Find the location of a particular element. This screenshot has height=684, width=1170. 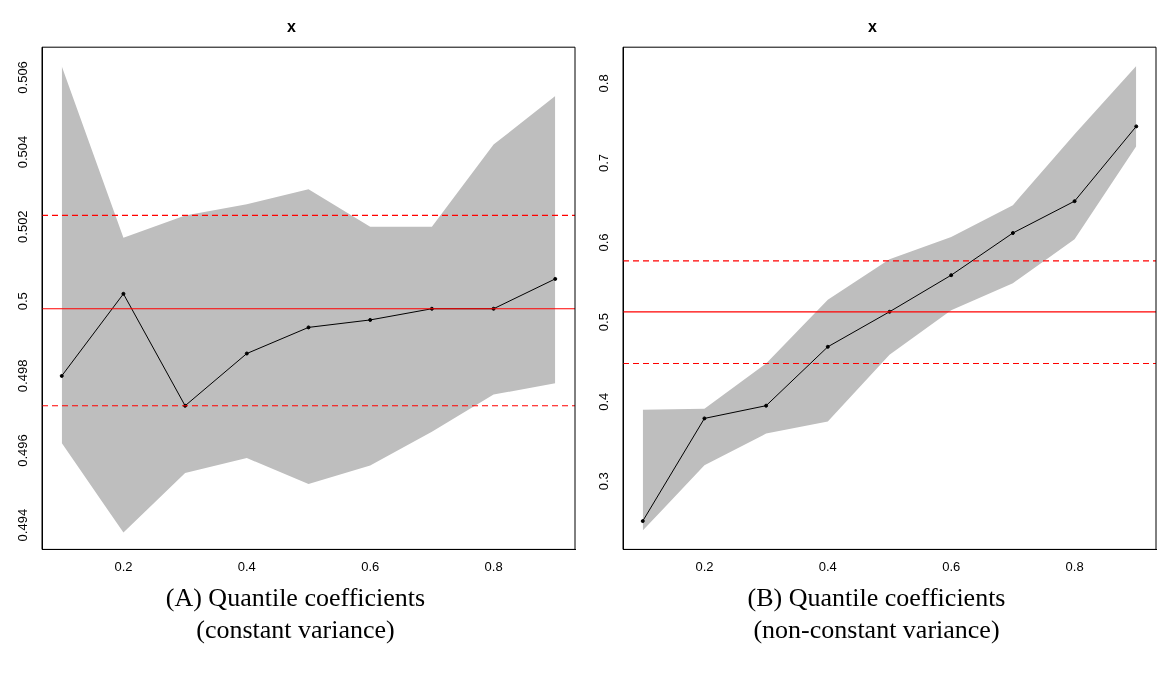

y-tick-label: 0.4 is located at coordinates (604, 401).